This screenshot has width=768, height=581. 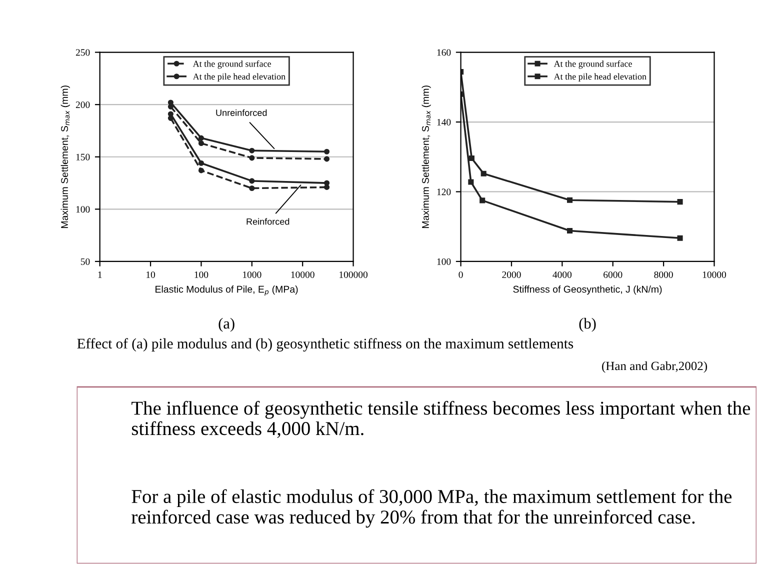 What do you see at coordinates (441, 419) in the screenshot?
I see `text: The influence of geosynthetic tensile stiffness becomes less important when the stiffness exceeds 4,000 kN/m.` at bounding box center [441, 419].